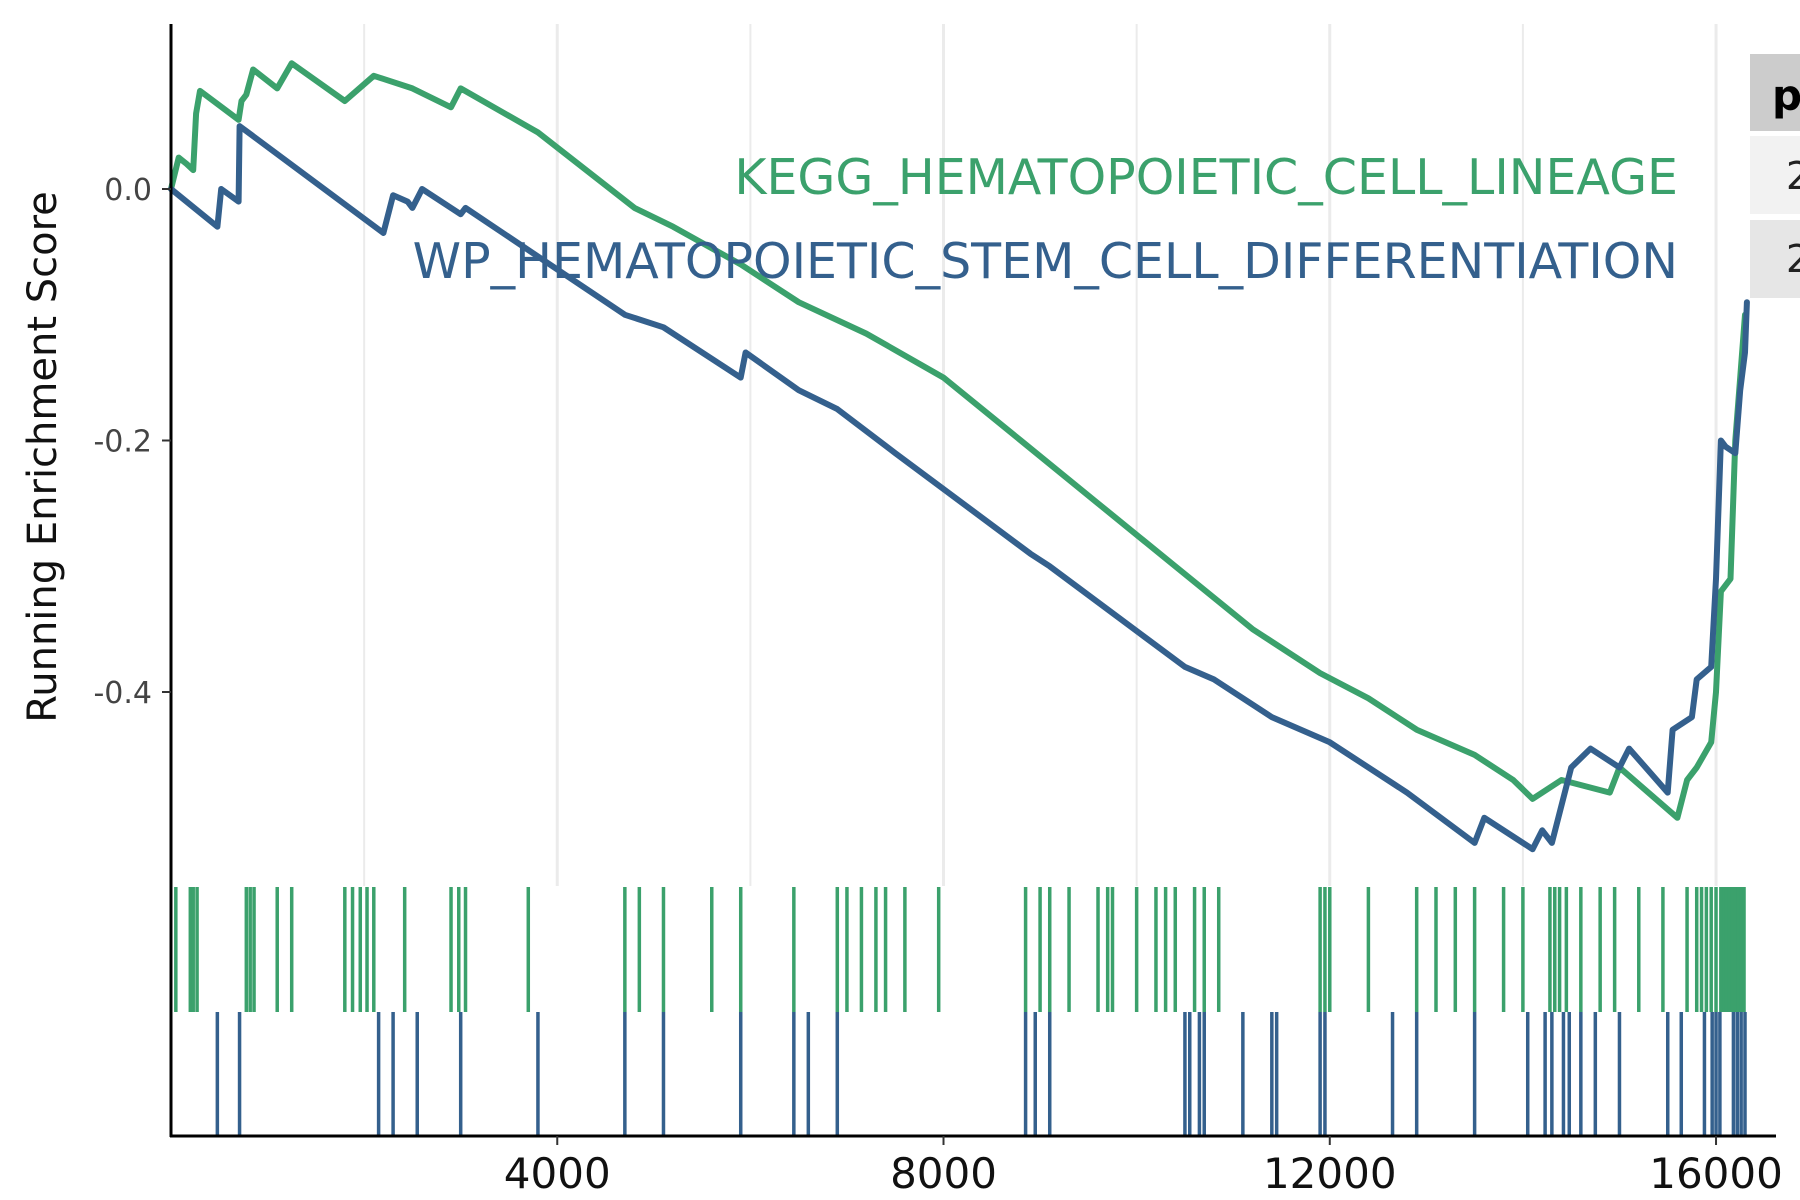 This screenshot has height=1200, width=1800. I want to click on x-tick-label: 8000, so click(943, 1173).